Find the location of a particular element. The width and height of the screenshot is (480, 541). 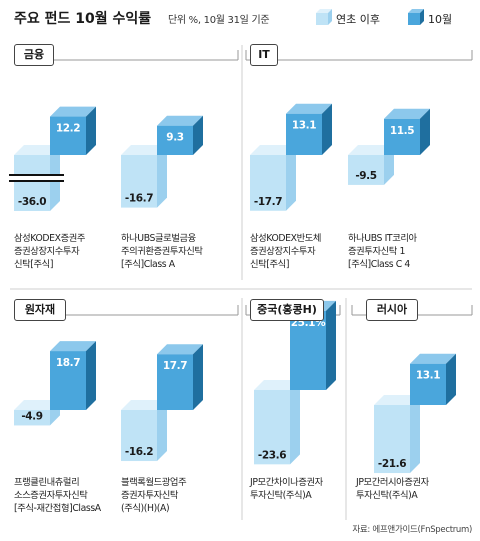

bar-ytd-1-0-top is located at coordinates (273, 150).